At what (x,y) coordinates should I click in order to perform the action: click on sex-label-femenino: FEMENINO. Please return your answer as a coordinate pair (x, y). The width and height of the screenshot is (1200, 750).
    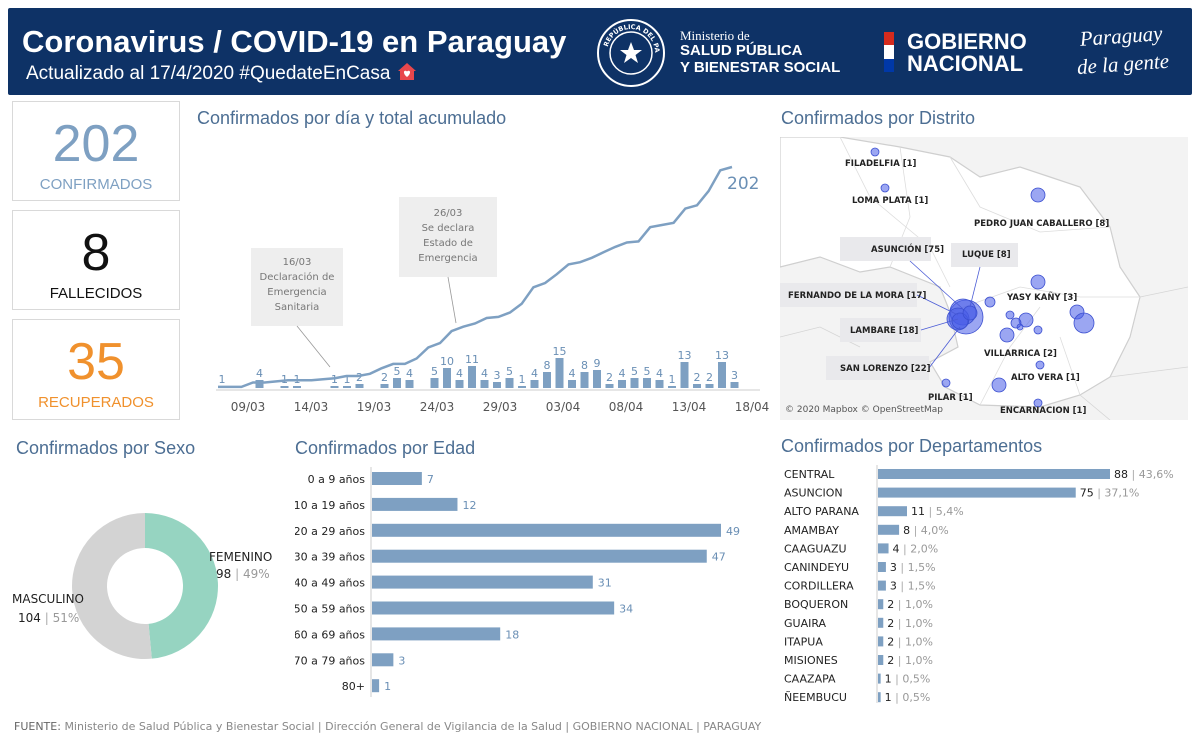
    Looking at the image, I should click on (240, 557).